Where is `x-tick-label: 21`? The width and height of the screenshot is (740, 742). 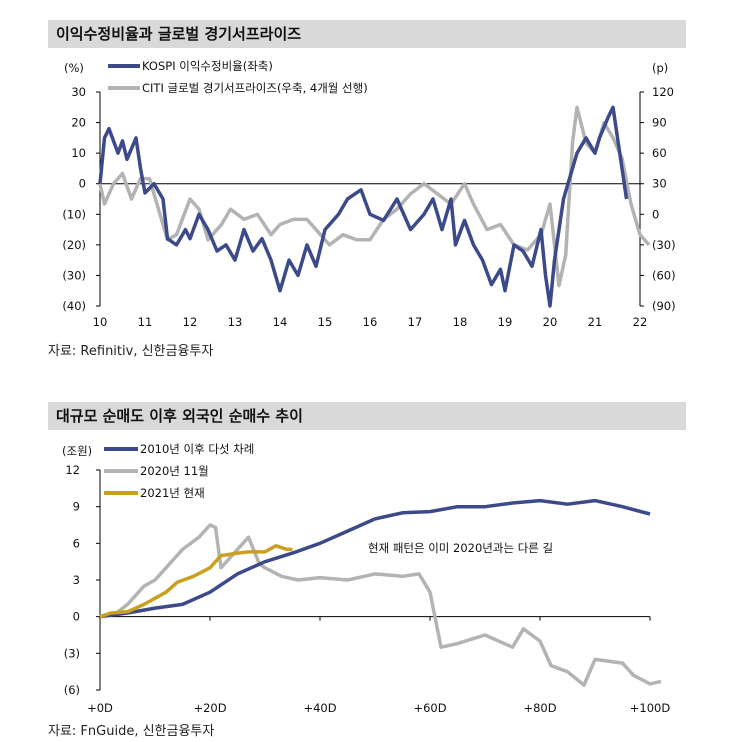
x-tick-label: 21 is located at coordinates (595, 322).